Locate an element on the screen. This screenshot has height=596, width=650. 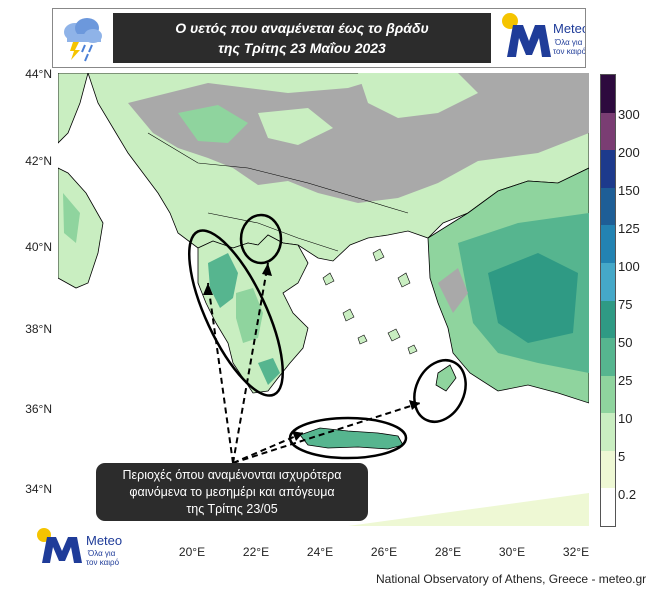
lon-label-32: 32°E is located at coordinates (576, 552).